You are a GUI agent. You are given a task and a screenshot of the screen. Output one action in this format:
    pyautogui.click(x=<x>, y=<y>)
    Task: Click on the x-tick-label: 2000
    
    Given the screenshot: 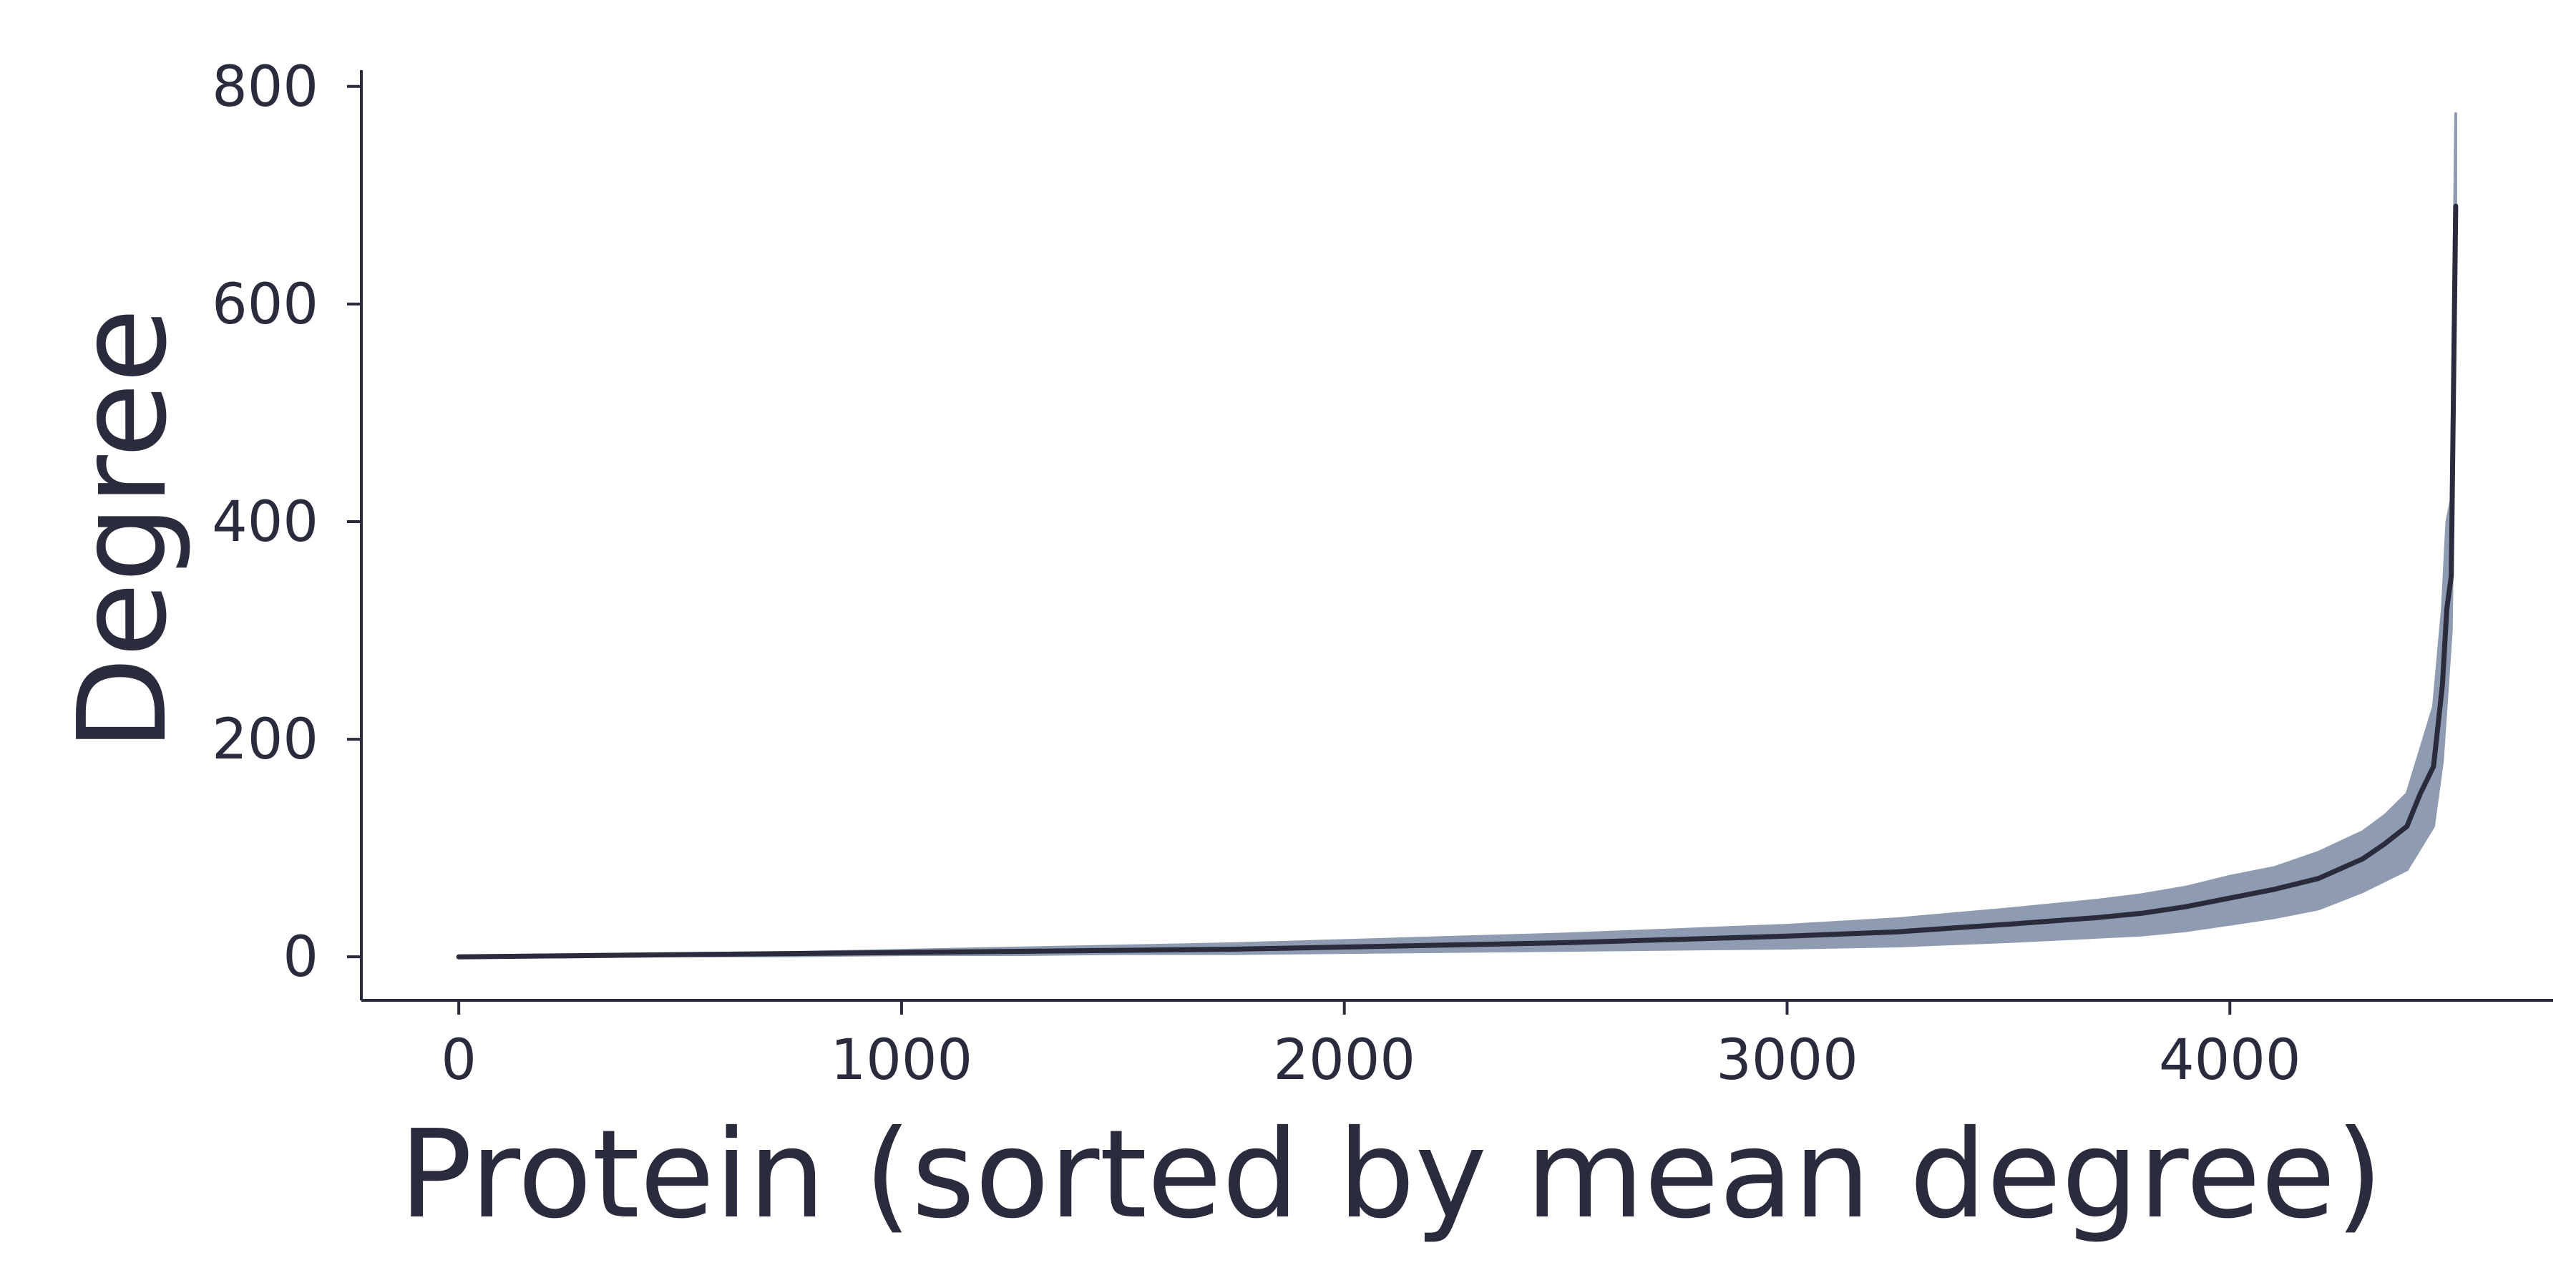 What is the action you would take?
    pyautogui.click(x=1344, y=1060)
    